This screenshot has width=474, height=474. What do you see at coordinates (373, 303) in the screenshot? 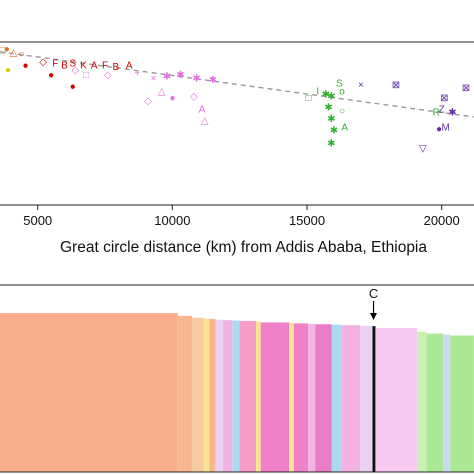
I see `sample-annotation: C` at bounding box center [373, 303].